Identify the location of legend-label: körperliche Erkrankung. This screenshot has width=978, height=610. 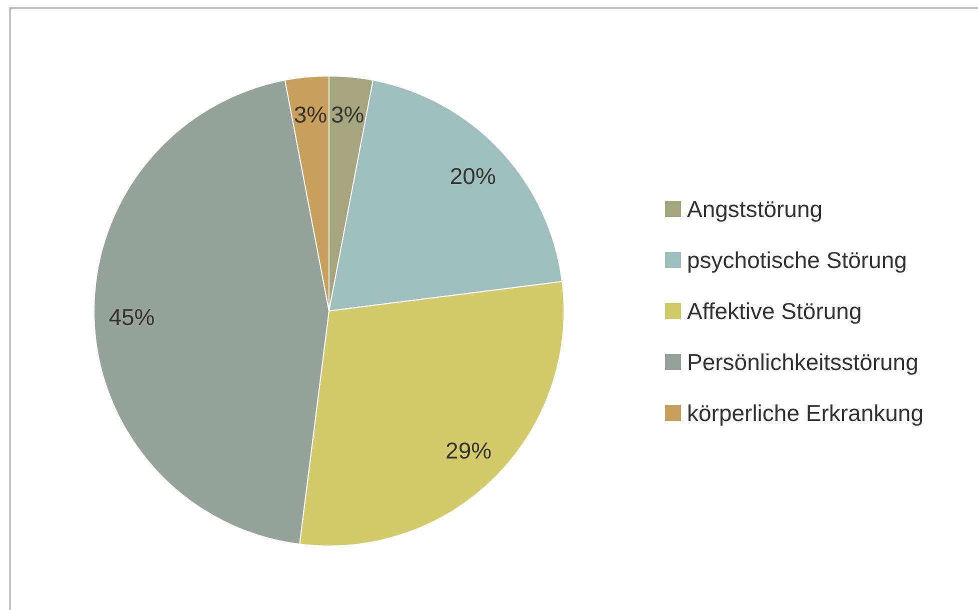
(805, 413).